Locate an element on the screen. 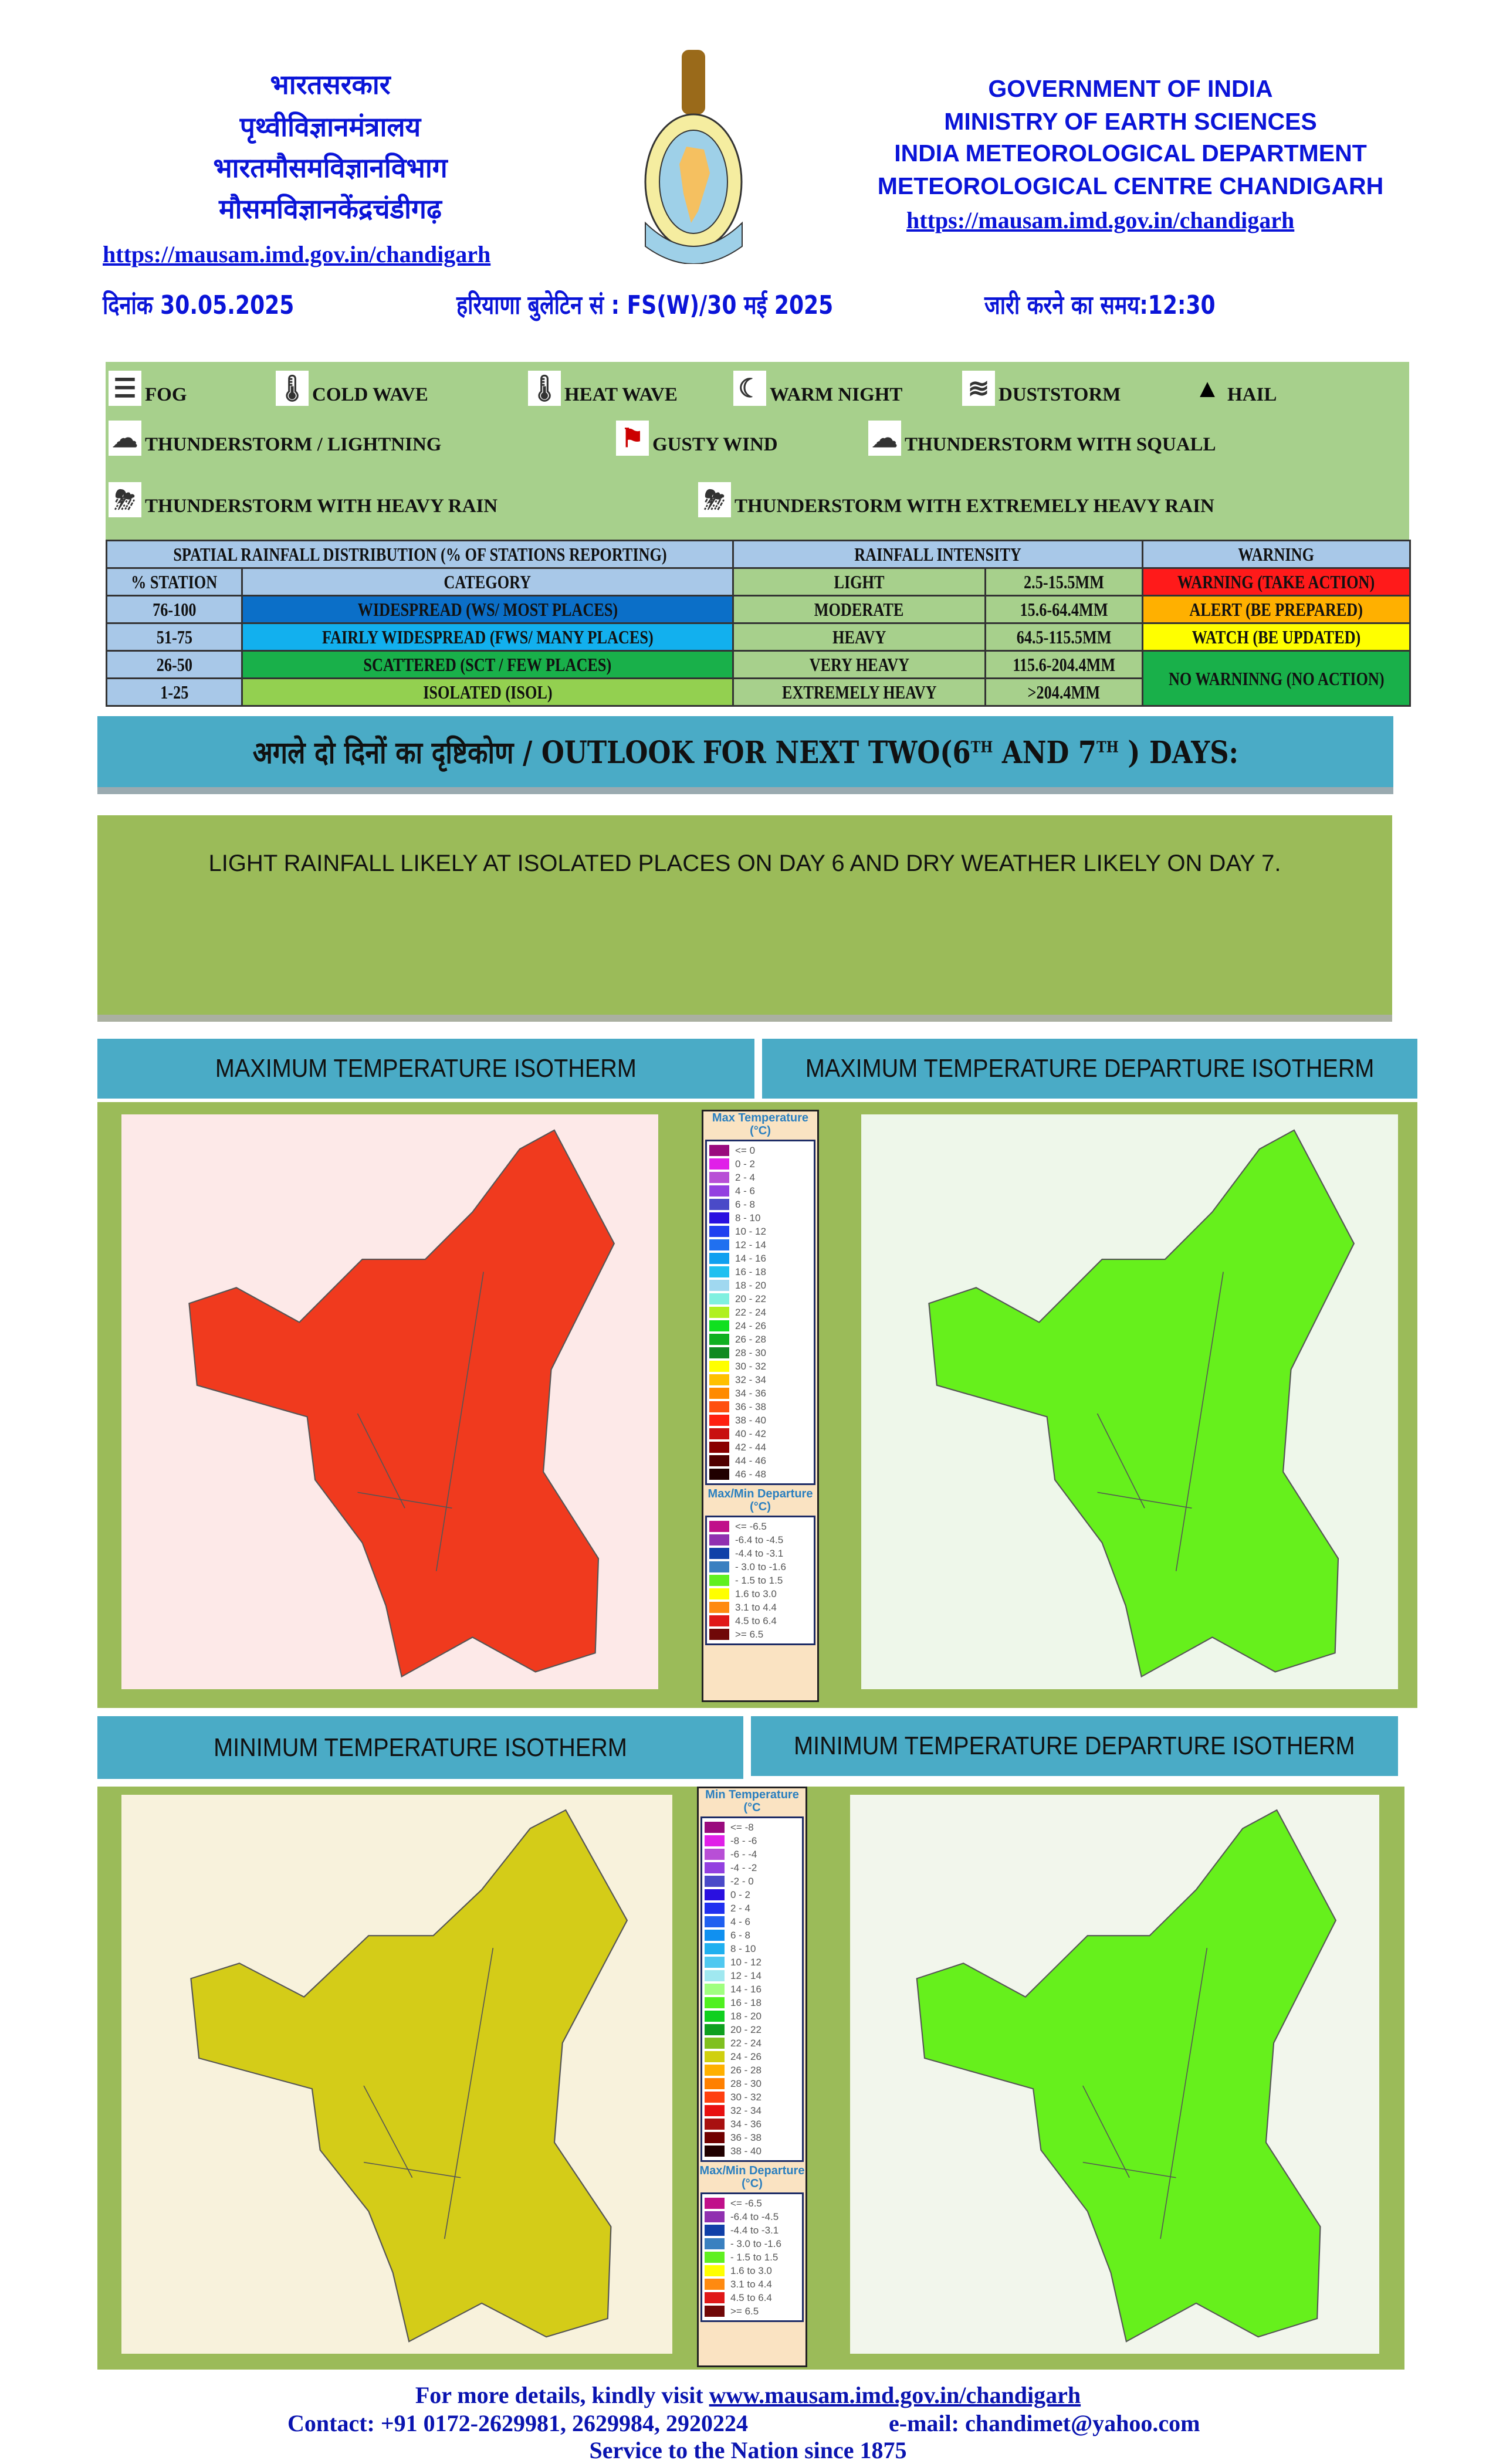 The height and width of the screenshot is (2464, 1496). legend-label: 22 - 24 is located at coordinates (746, 2043).